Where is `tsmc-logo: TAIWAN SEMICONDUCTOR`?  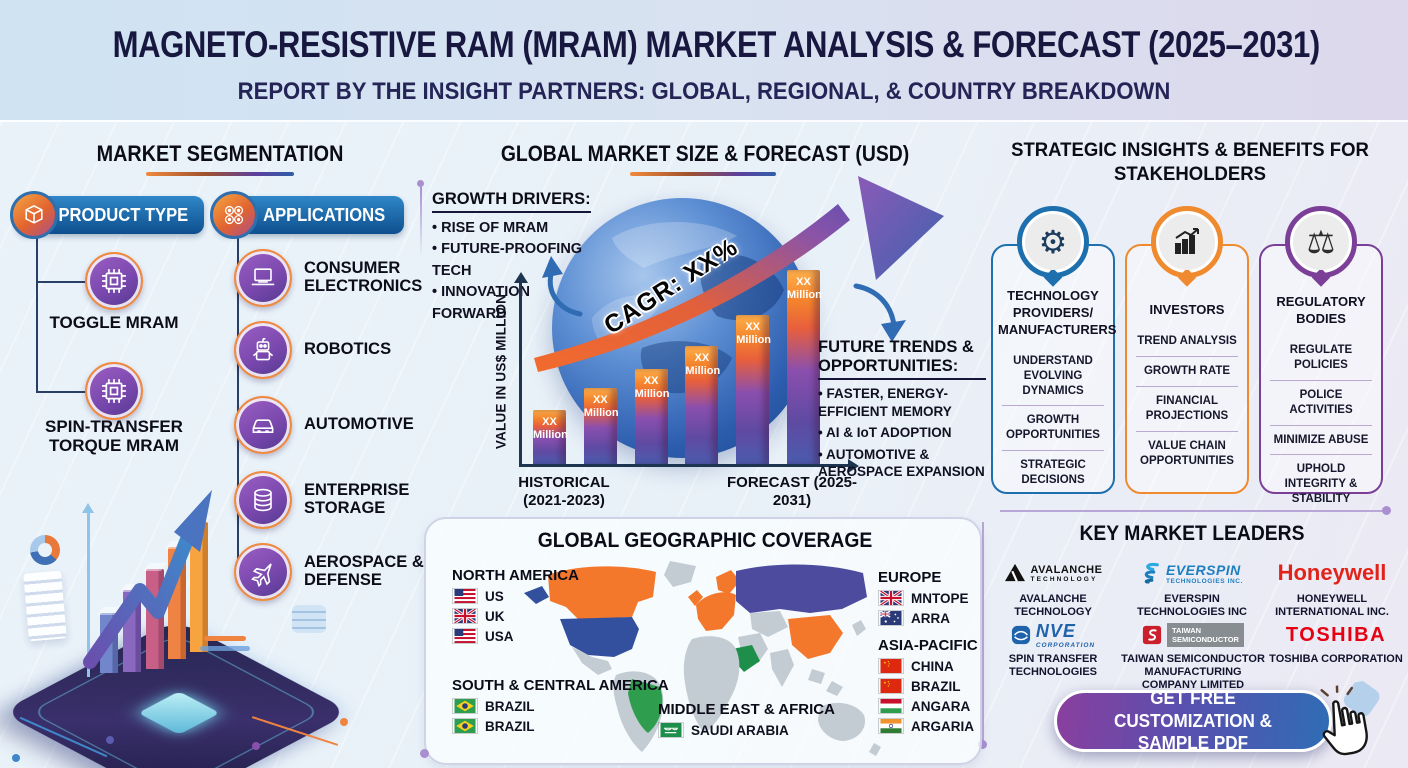
tsmc-logo: TAIWAN SEMICONDUCTOR is located at coordinates (1193, 635).